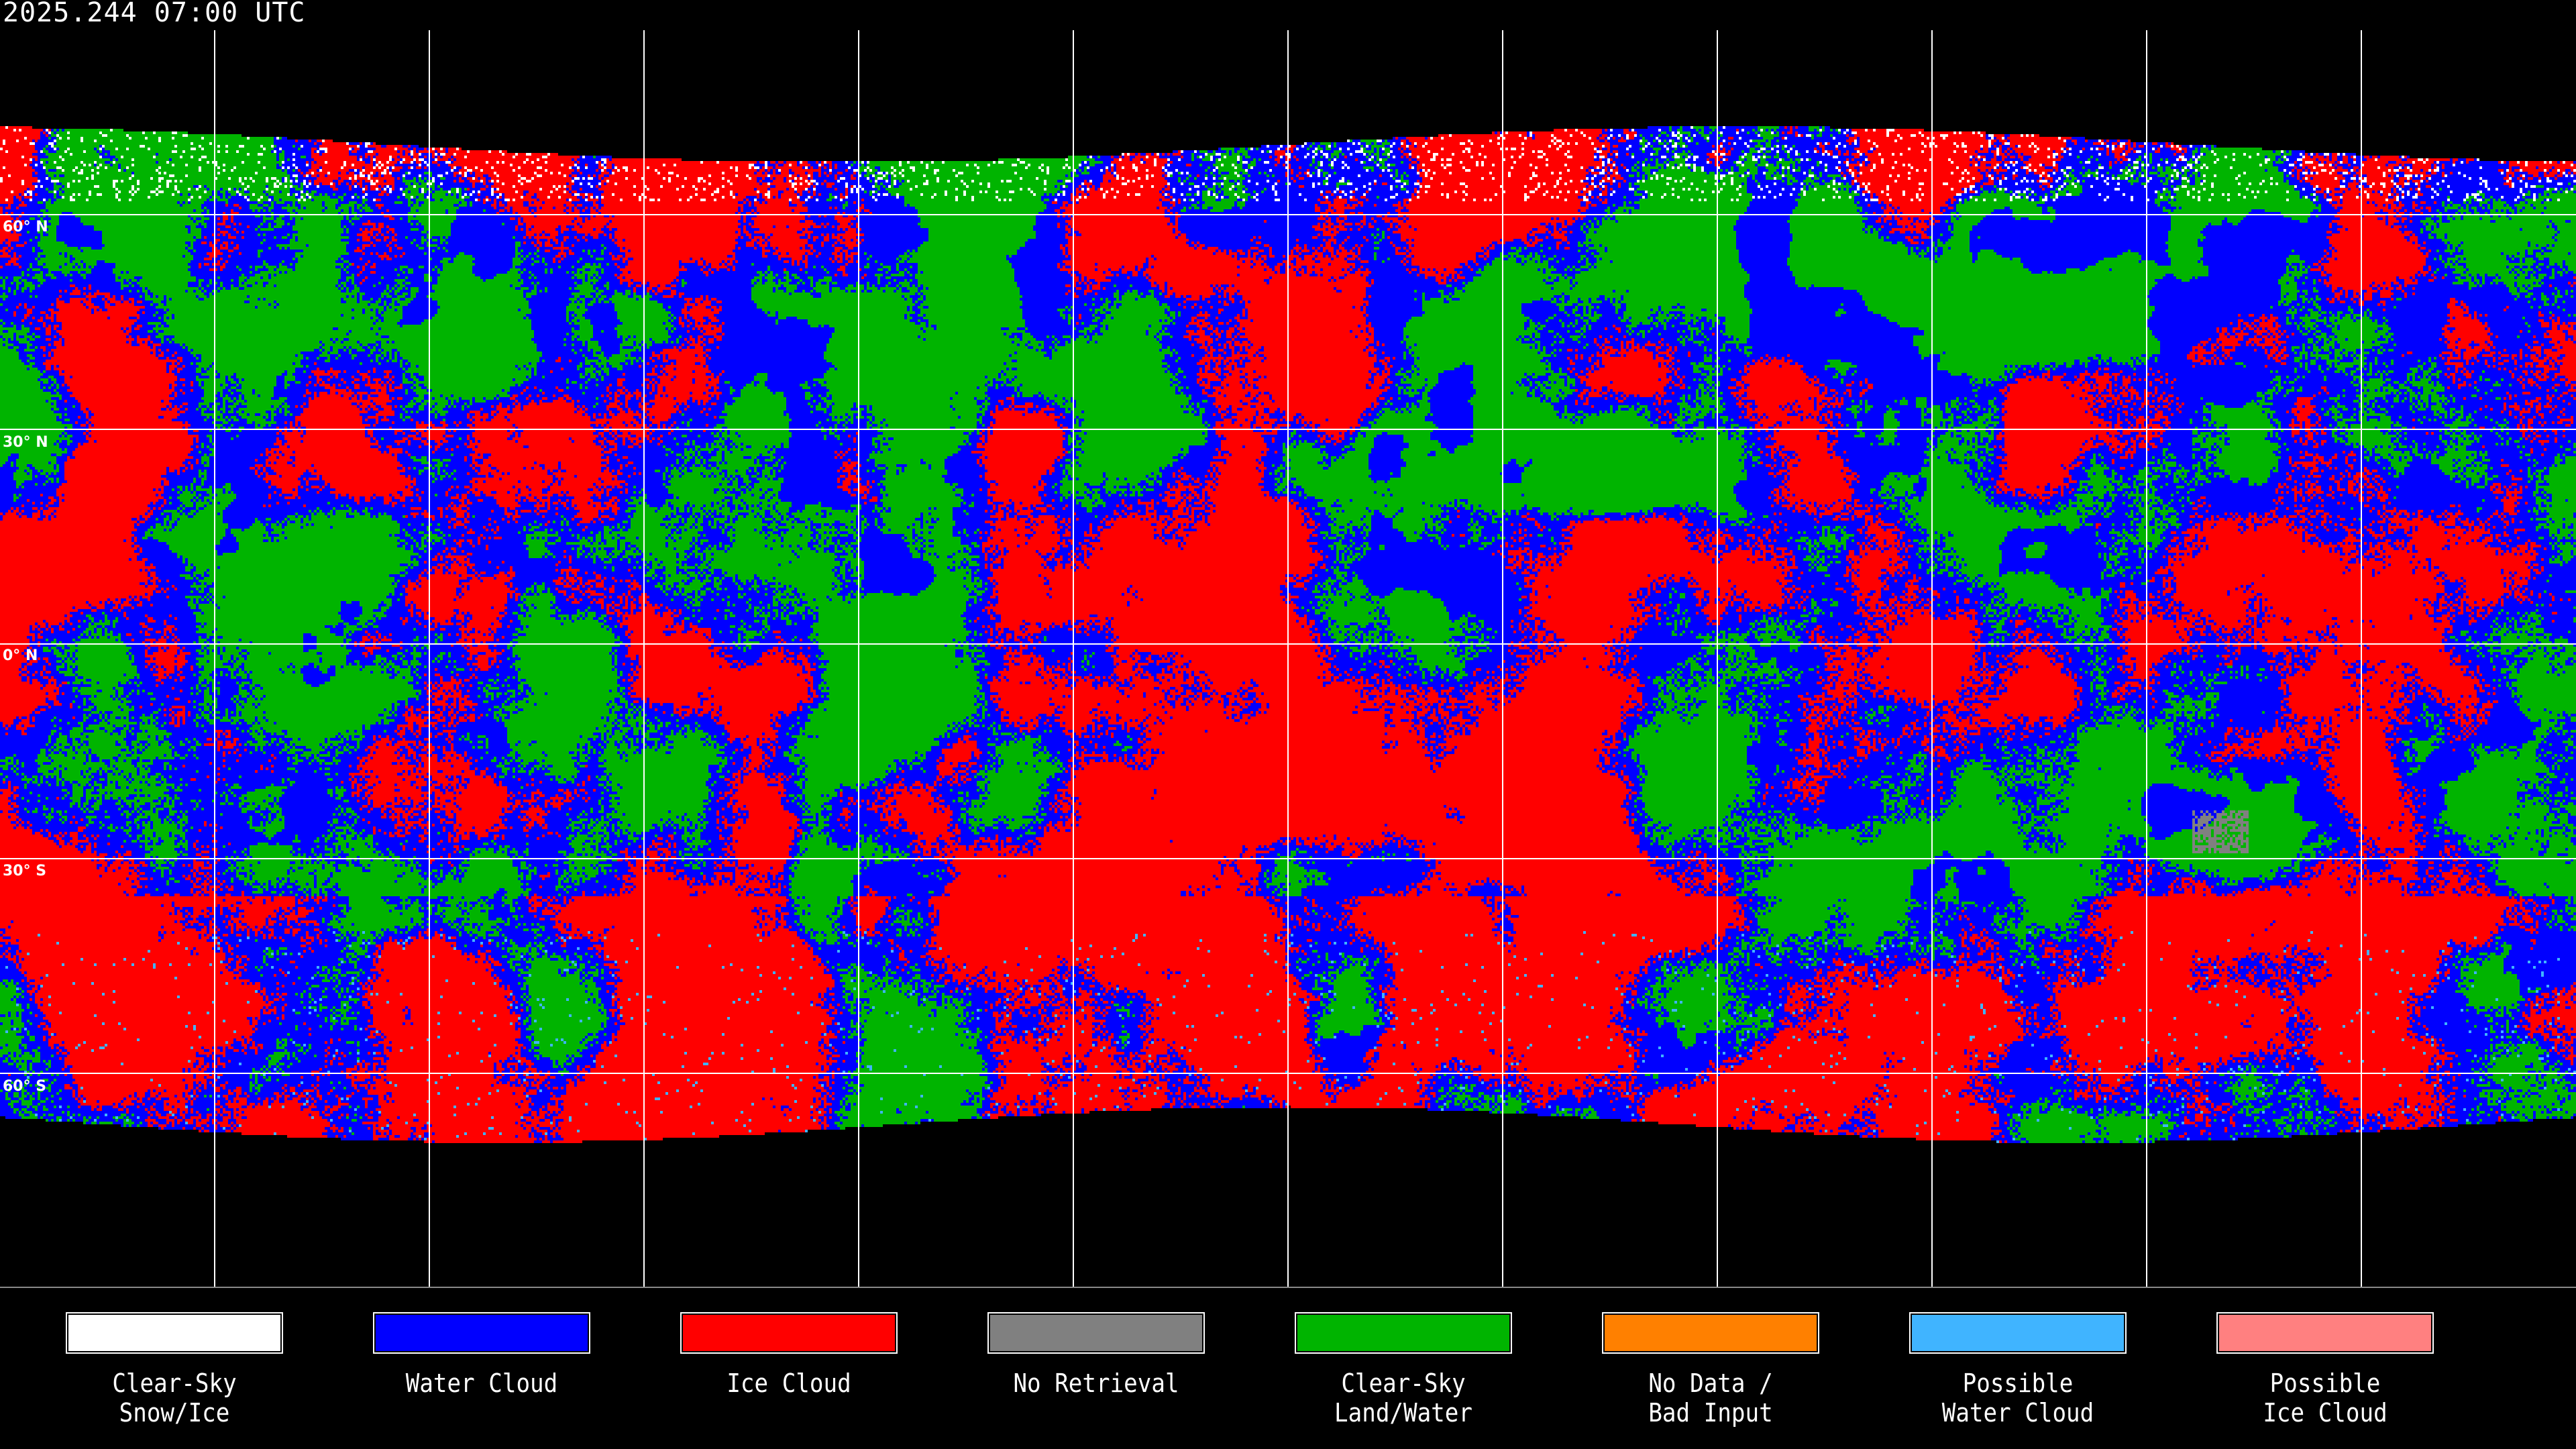 This screenshot has width=2576, height=1449. I want to click on lat-label-60n: 60° N, so click(25, 227).